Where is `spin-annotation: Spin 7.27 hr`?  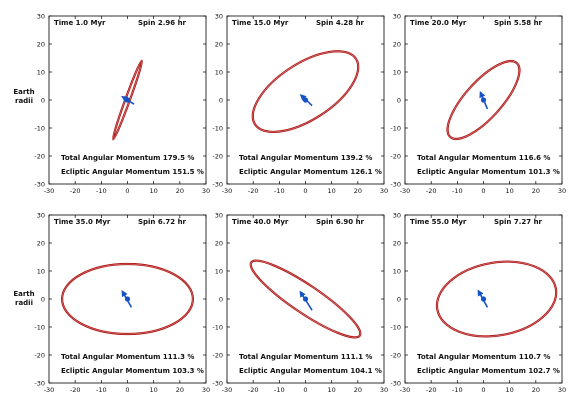
spin-annotation: Spin 7.27 hr is located at coordinates (518, 222).